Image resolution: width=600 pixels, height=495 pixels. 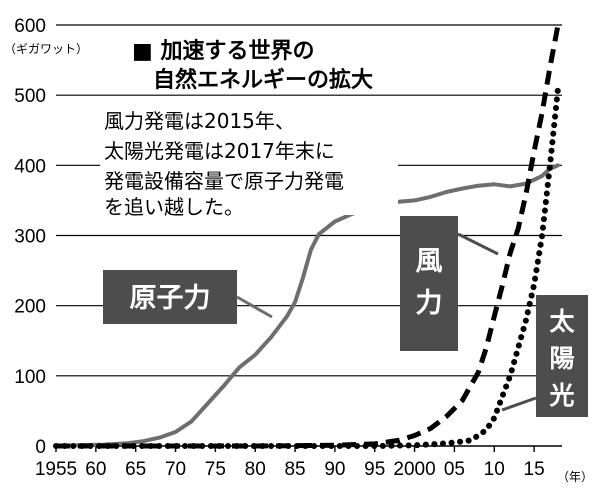 I want to click on annotation-line-1: 風力発電は2015年、, so click(x=199, y=121).